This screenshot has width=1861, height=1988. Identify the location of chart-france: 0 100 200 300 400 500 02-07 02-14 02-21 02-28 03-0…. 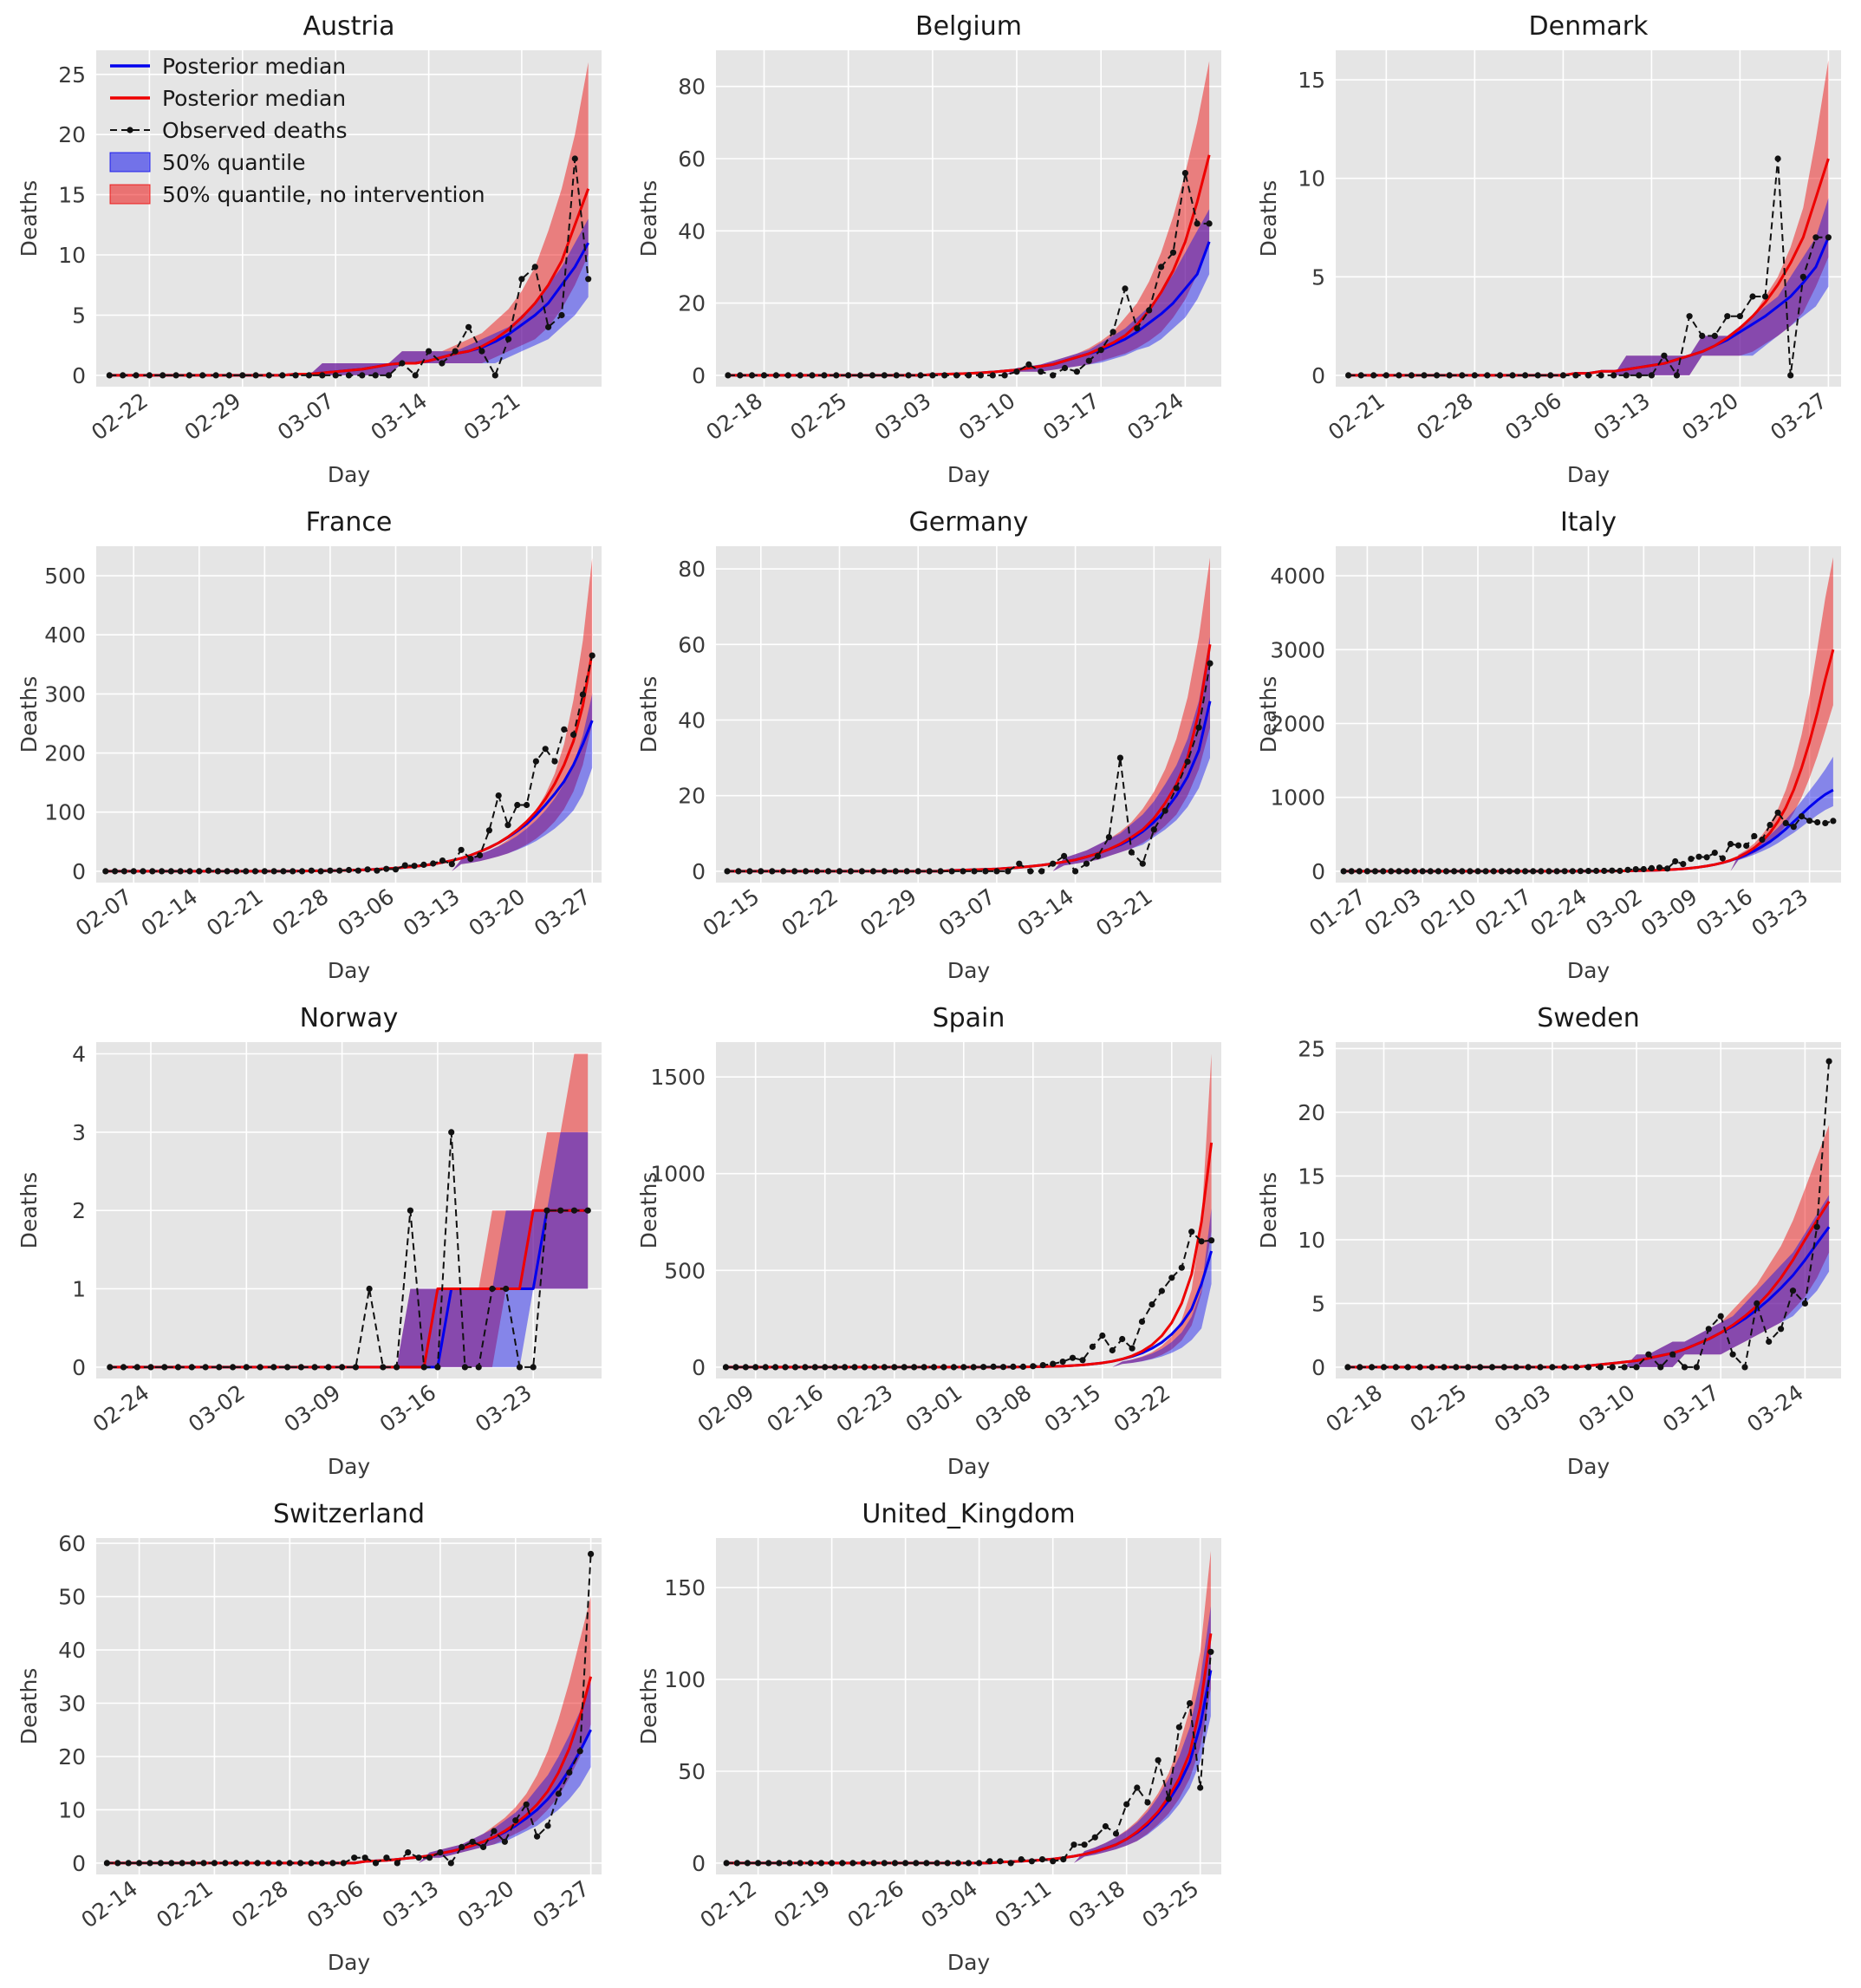
(317, 745).